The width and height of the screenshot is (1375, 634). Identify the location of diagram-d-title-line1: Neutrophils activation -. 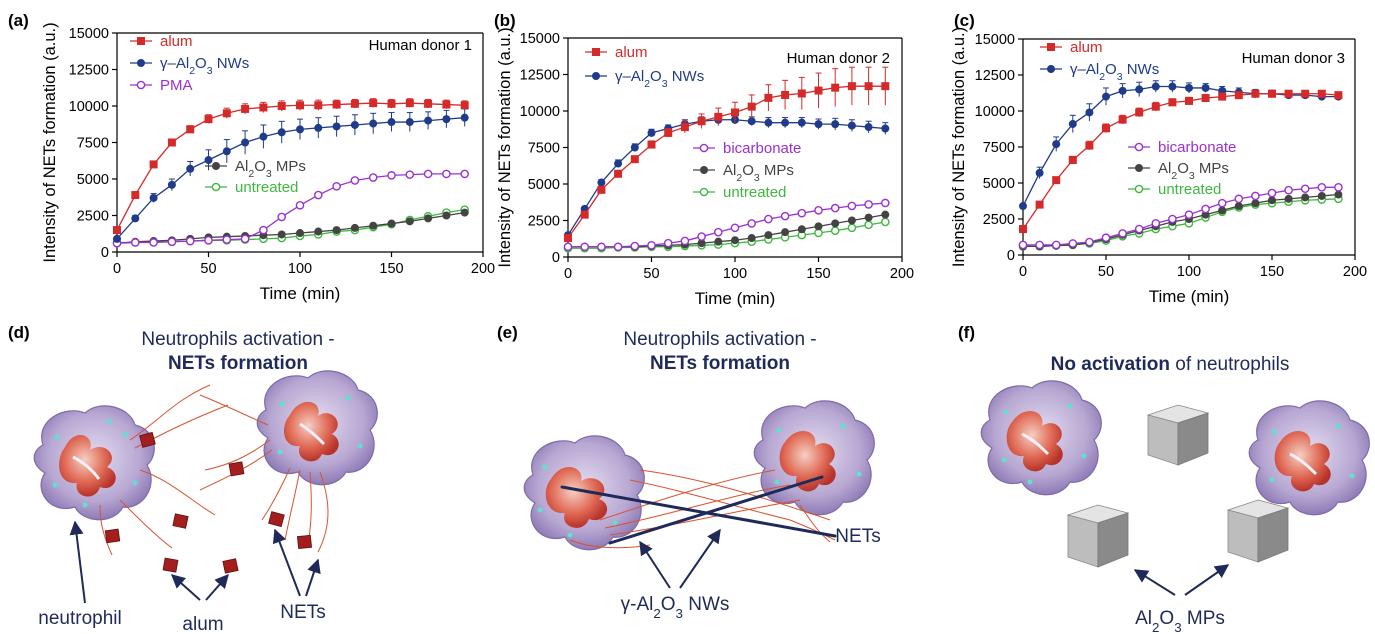
(237, 339).